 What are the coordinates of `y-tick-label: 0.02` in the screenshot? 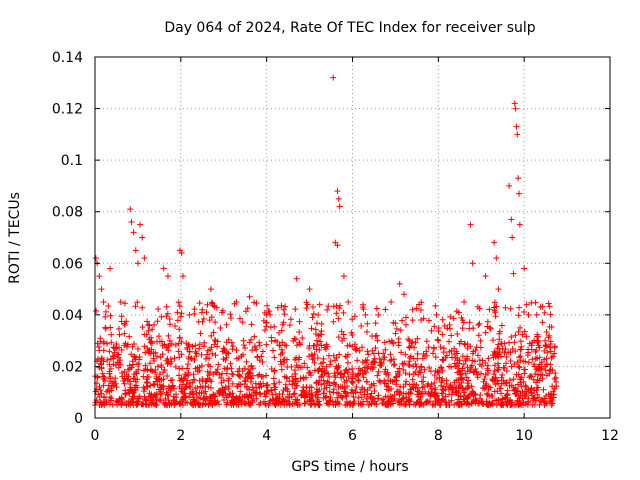 It's located at (67, 367).